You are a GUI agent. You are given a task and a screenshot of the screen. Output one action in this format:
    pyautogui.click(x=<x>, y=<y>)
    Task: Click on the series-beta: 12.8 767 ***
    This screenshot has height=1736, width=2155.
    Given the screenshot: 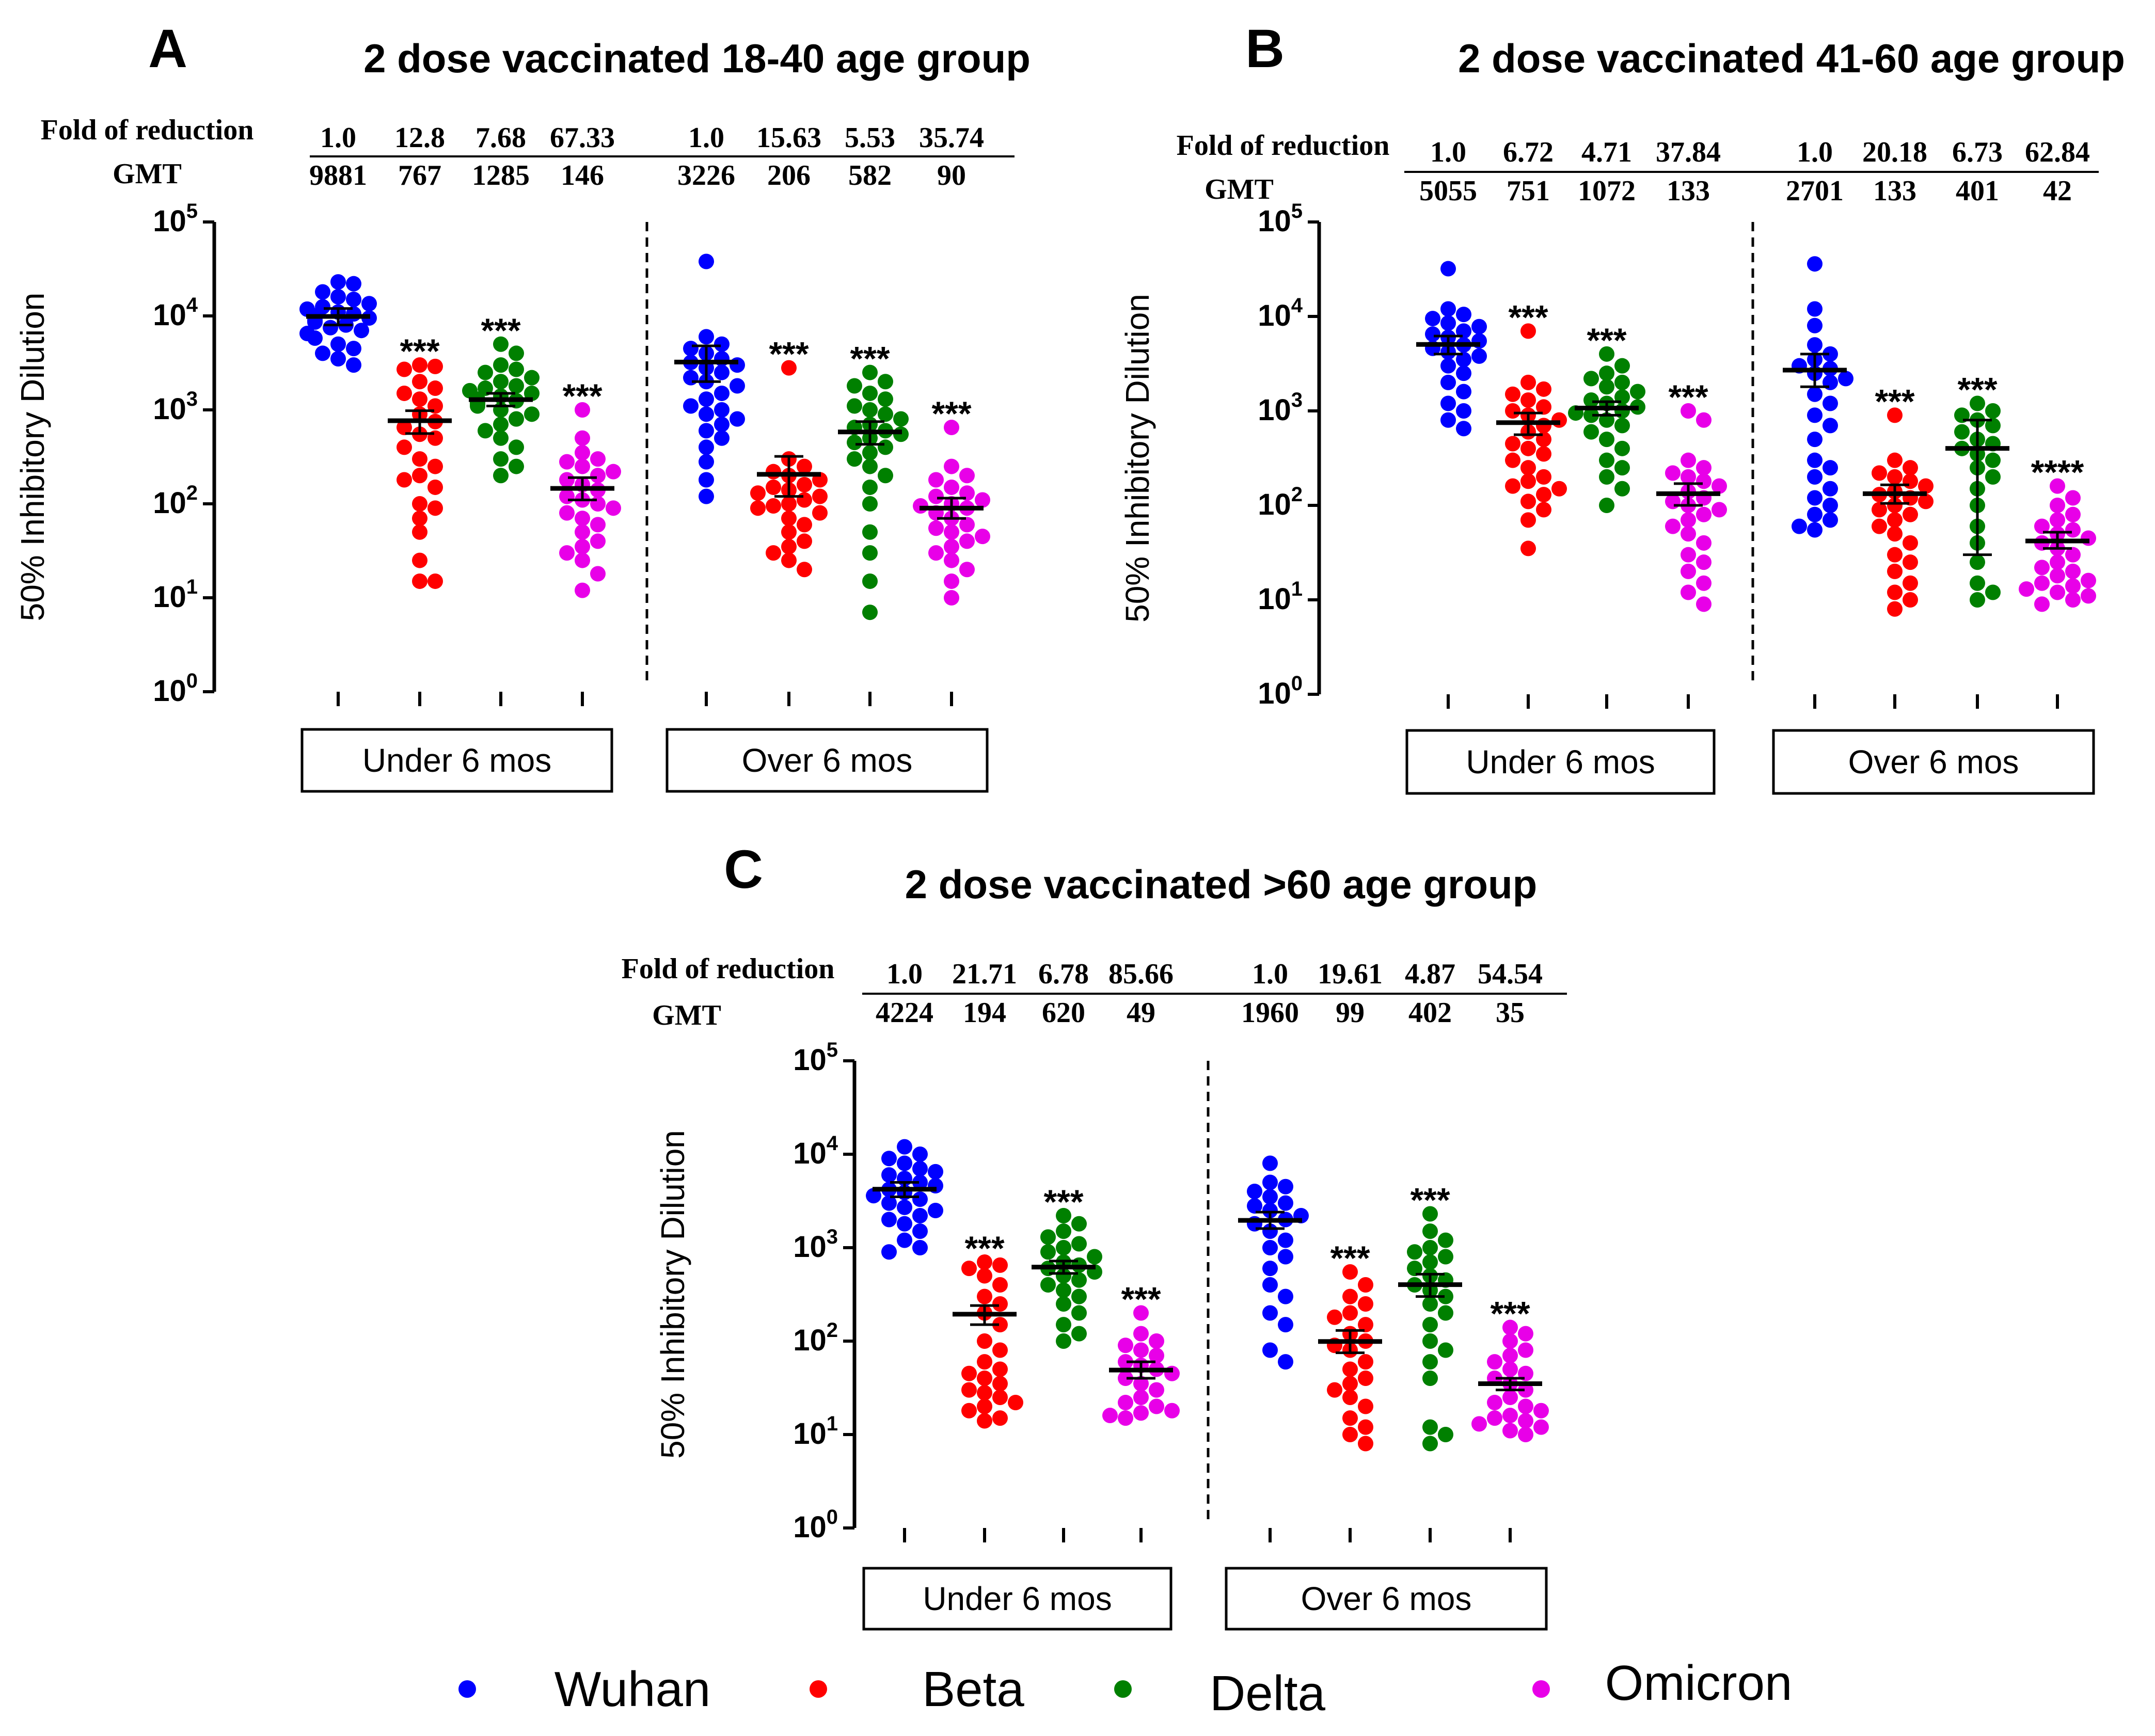 What is the action you would take?
    pyautogui.click(x=420, y=414)
    